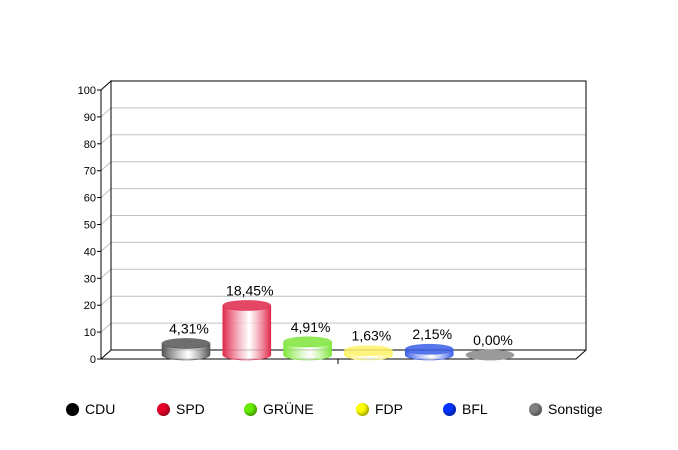 The height and width of the screenshot is (450, 678). I want to click on y-axis, so click(106, 219).